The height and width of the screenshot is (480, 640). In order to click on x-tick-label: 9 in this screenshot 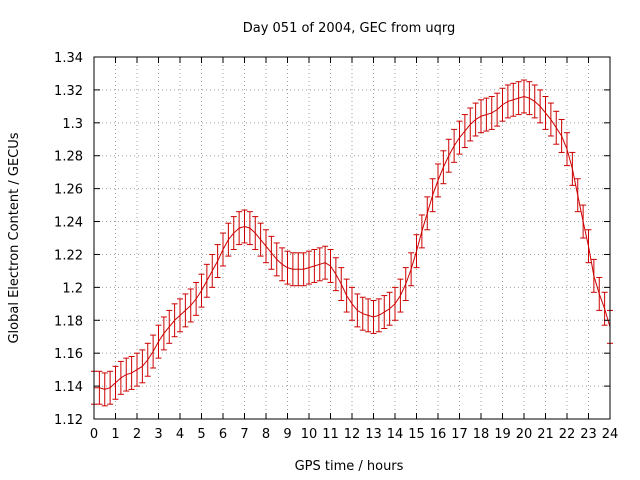, I will do `click(287, 434)`.